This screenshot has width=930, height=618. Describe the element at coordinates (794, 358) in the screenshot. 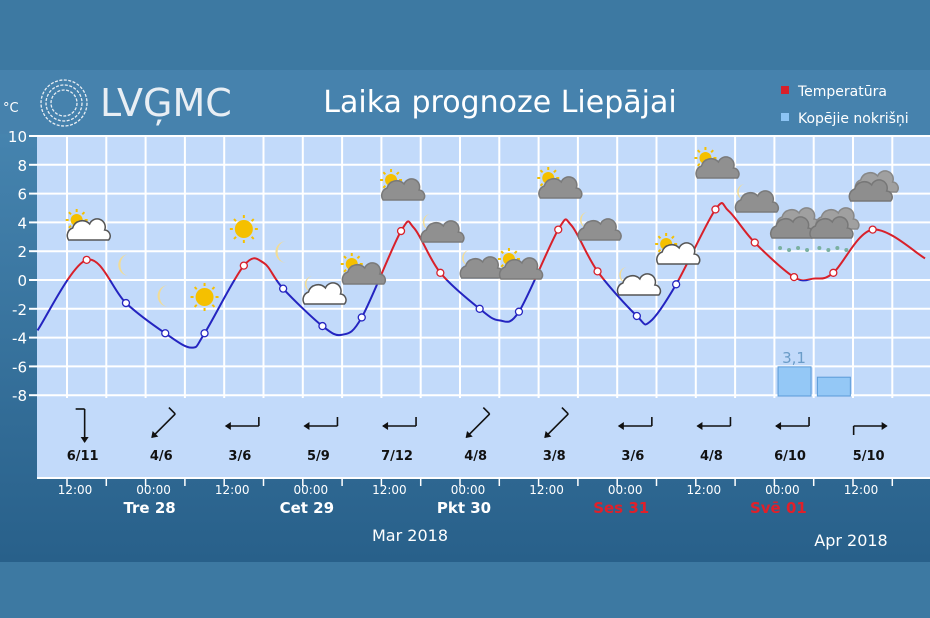

I see `precipitation-label: 3,1` at that location.